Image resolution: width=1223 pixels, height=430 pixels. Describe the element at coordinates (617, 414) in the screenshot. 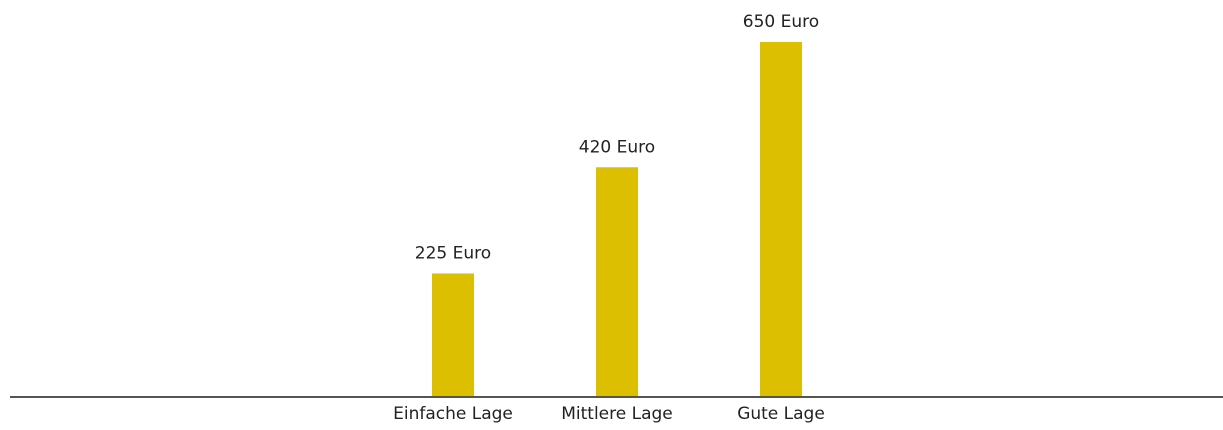

I see `x-tick-label: Mittlere Lage` at that location.